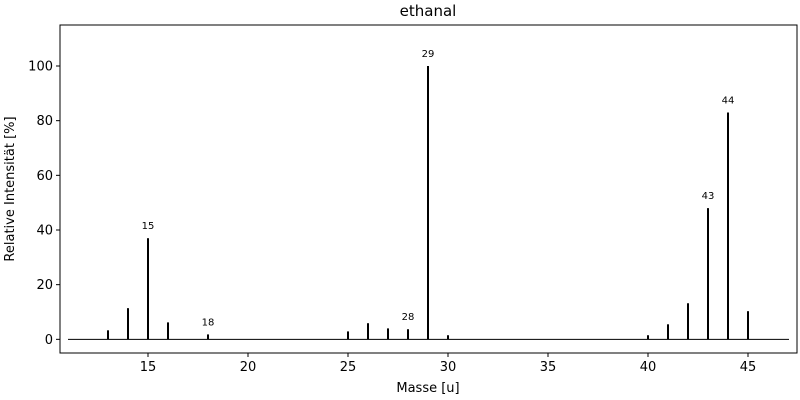 Image resolution: width=800 pixels, height=400 pixels. What do you see at coordinates (148, 226) in the screenshot?
I see `peak-label: 15` at bounding box center [148, 226].